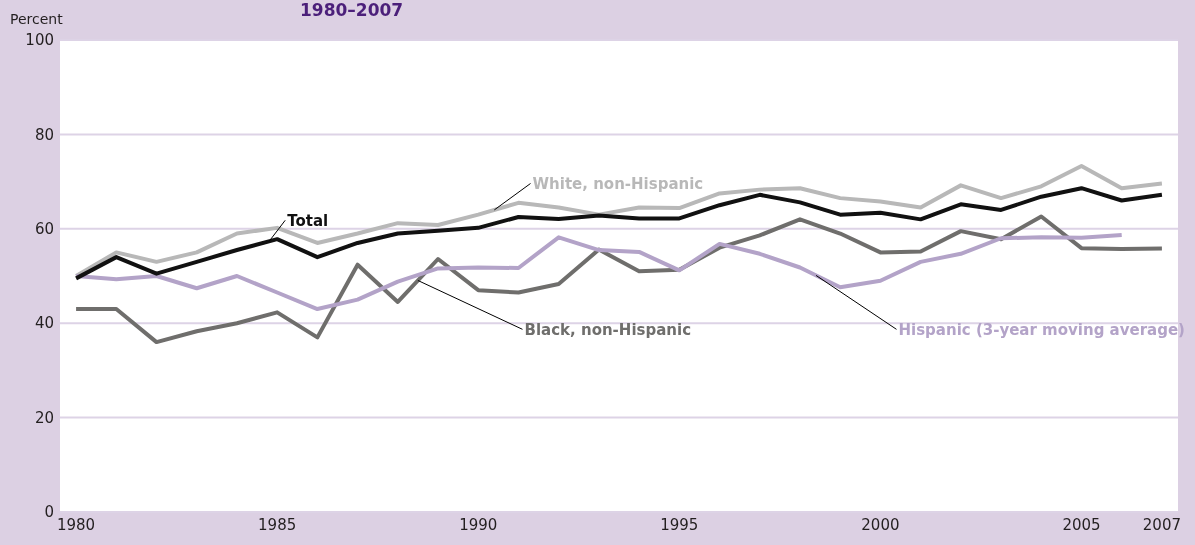 Image resolution: width=1195 pixels, height=545 pixels. Describe the element at coordinates (277, 525) in the screenshot. I see `x-tick-label: 1985` at that location.